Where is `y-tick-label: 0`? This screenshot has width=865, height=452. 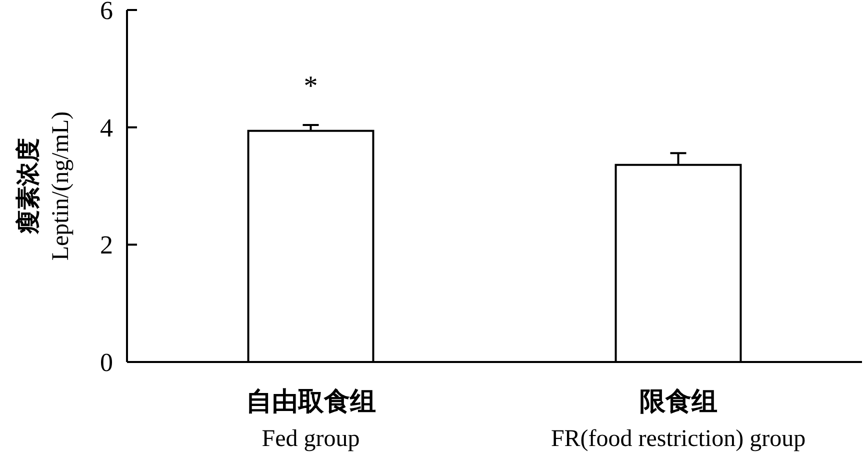 y-tick-label: 0 is located at coordinates (106, 362).